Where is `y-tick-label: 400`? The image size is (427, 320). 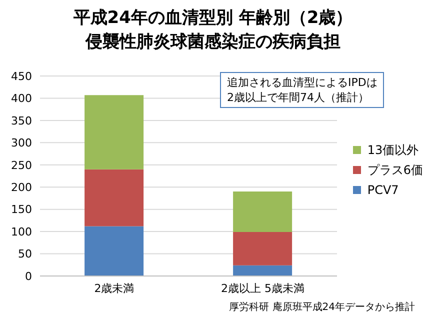 y-tick-label: 400 is located at coordinates (21, 99).